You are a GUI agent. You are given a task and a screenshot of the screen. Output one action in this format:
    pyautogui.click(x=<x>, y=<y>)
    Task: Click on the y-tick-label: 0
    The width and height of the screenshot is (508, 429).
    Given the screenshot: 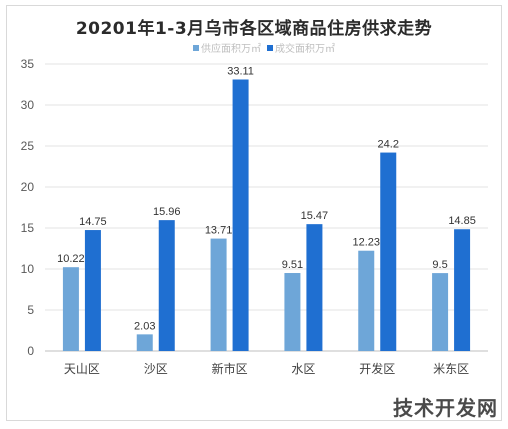 What is the action you would take?
    pyautogui.click(x=30, y=351)
    